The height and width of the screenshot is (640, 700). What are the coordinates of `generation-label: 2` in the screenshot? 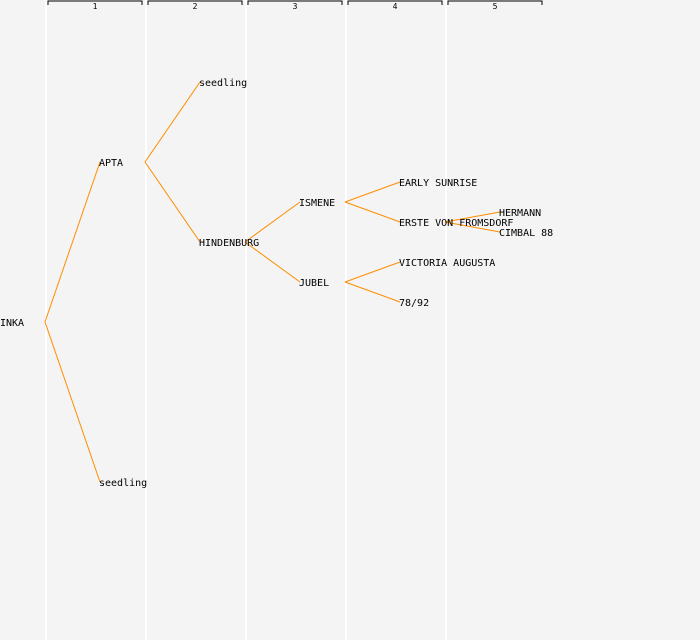 It's located at (195, 6).